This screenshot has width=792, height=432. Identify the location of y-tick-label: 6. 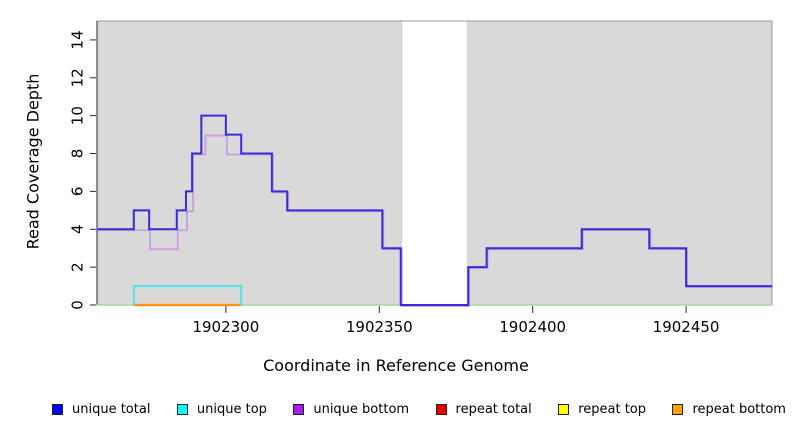
(78, 192).